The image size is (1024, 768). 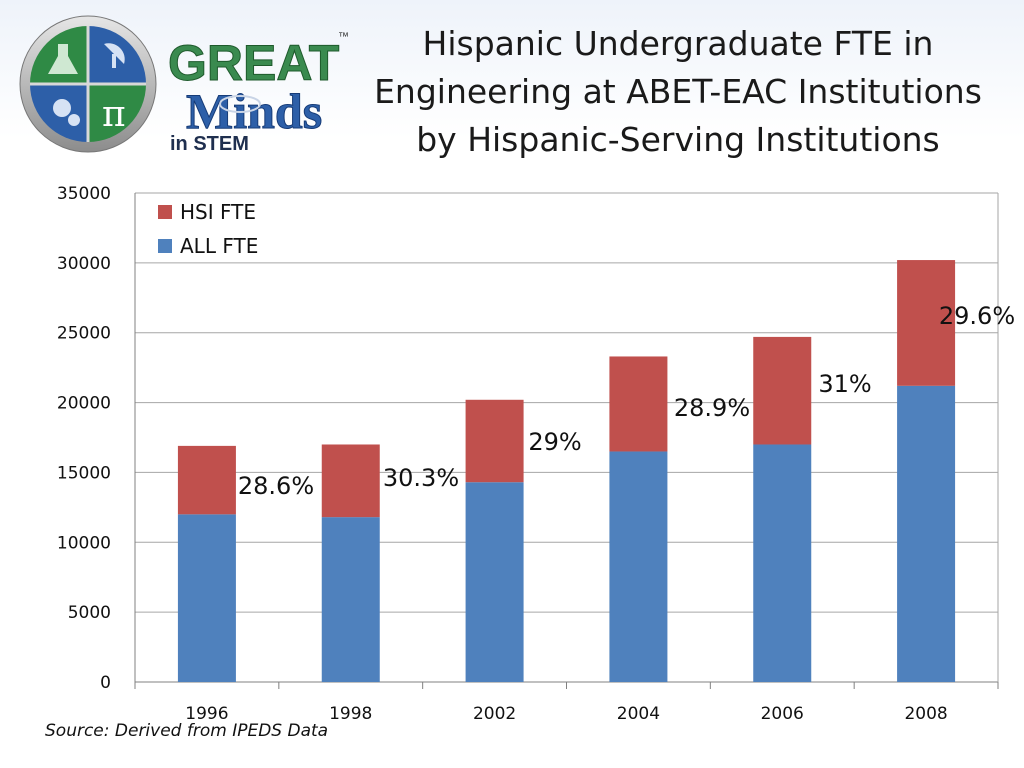 What do you see at coordinates (206, 598) in the screenshot?
I see `bar-all-fte-1996` at bounding box center [206, 598].